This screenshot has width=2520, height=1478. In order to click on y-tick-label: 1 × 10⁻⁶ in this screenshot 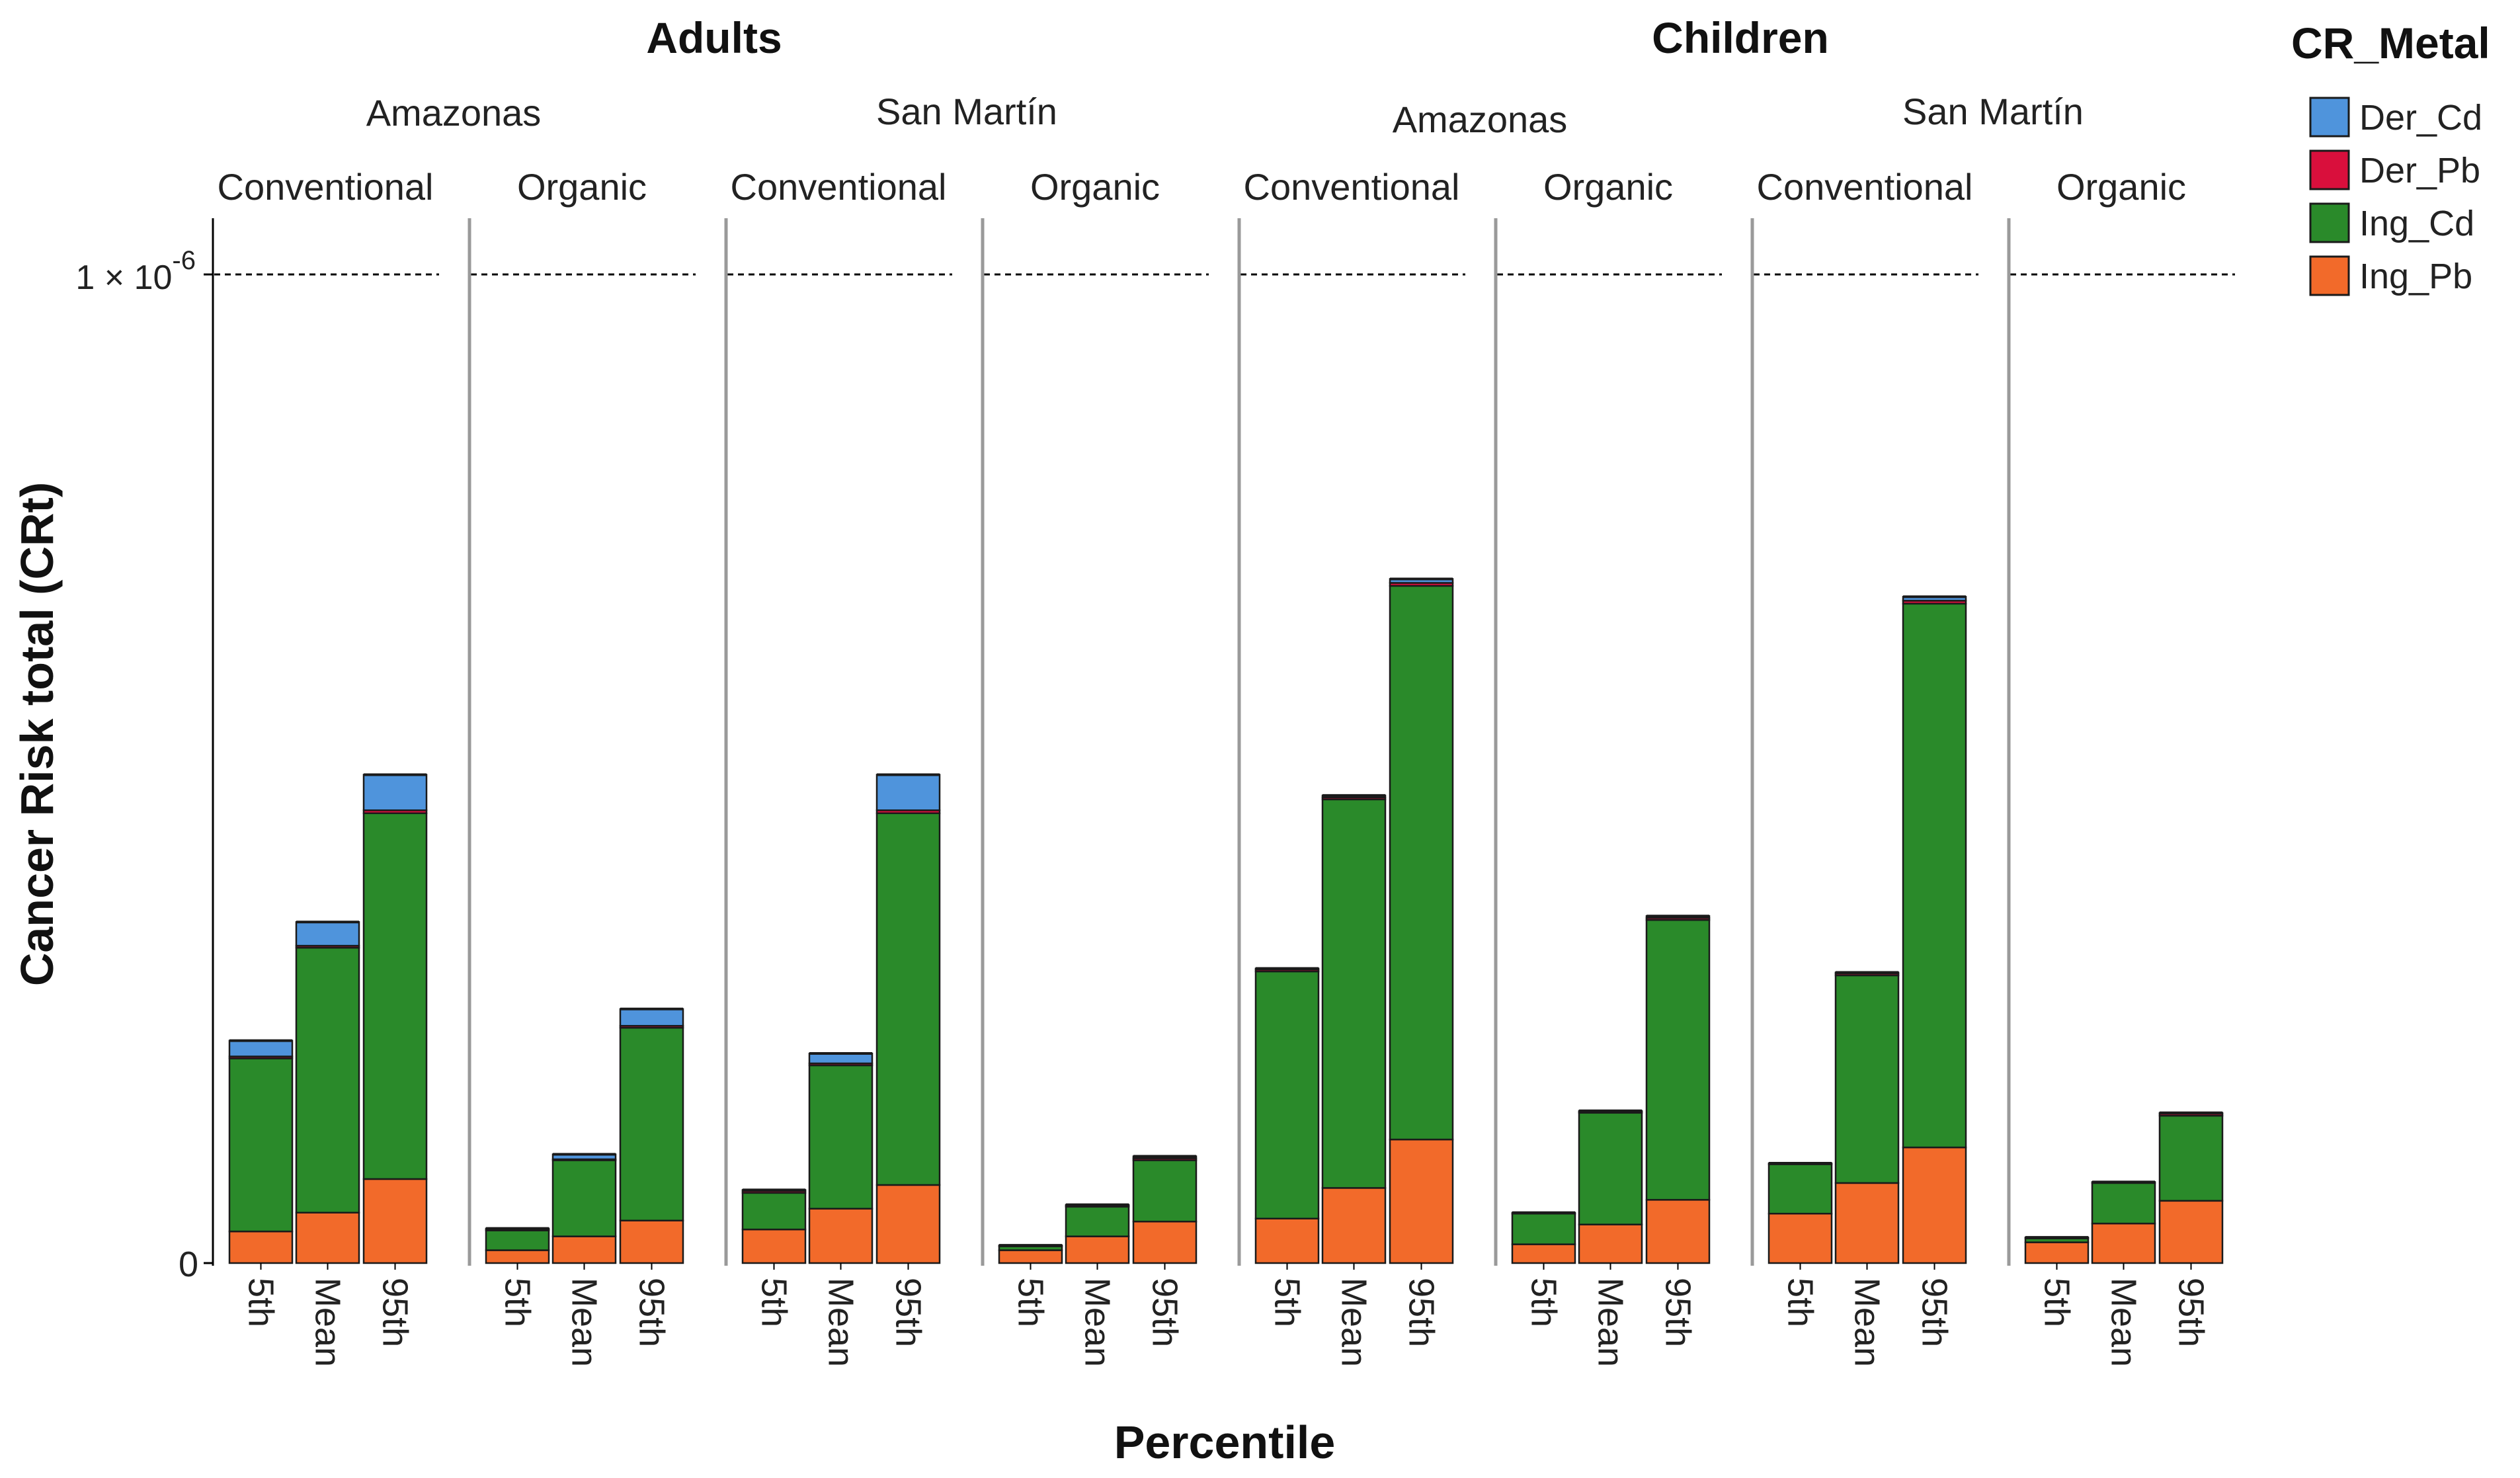, I will do `click(135, 271)`.